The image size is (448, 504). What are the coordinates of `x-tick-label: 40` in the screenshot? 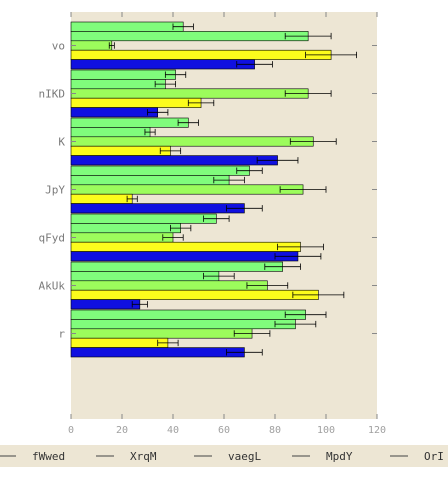 It's located at (173, 430).